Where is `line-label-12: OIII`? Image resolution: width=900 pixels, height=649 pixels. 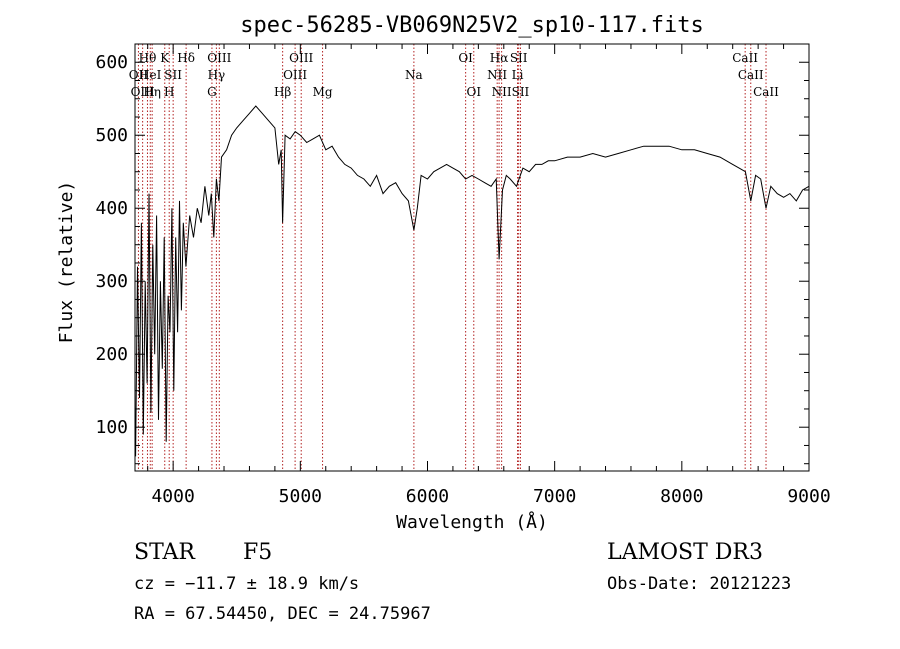 line-label-12: OIII is located at coordinates (301, 58).